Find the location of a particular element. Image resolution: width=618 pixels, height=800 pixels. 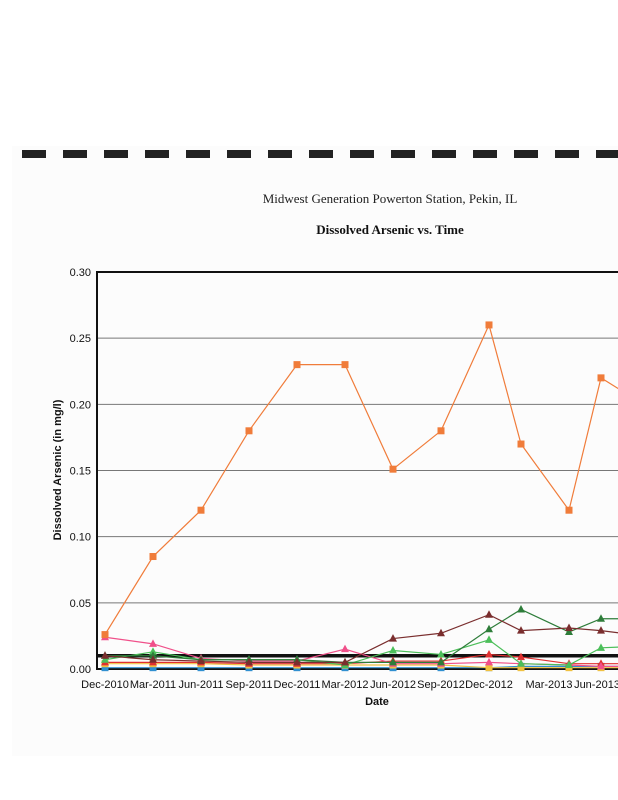

y-axis-label: Dissolved Arsenic (in mg/l) is located at coordinates (58, 469).